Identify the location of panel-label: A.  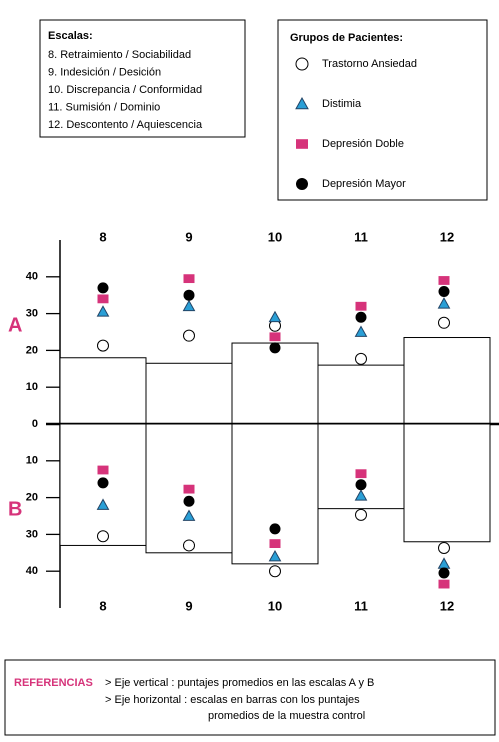
(15, 325).